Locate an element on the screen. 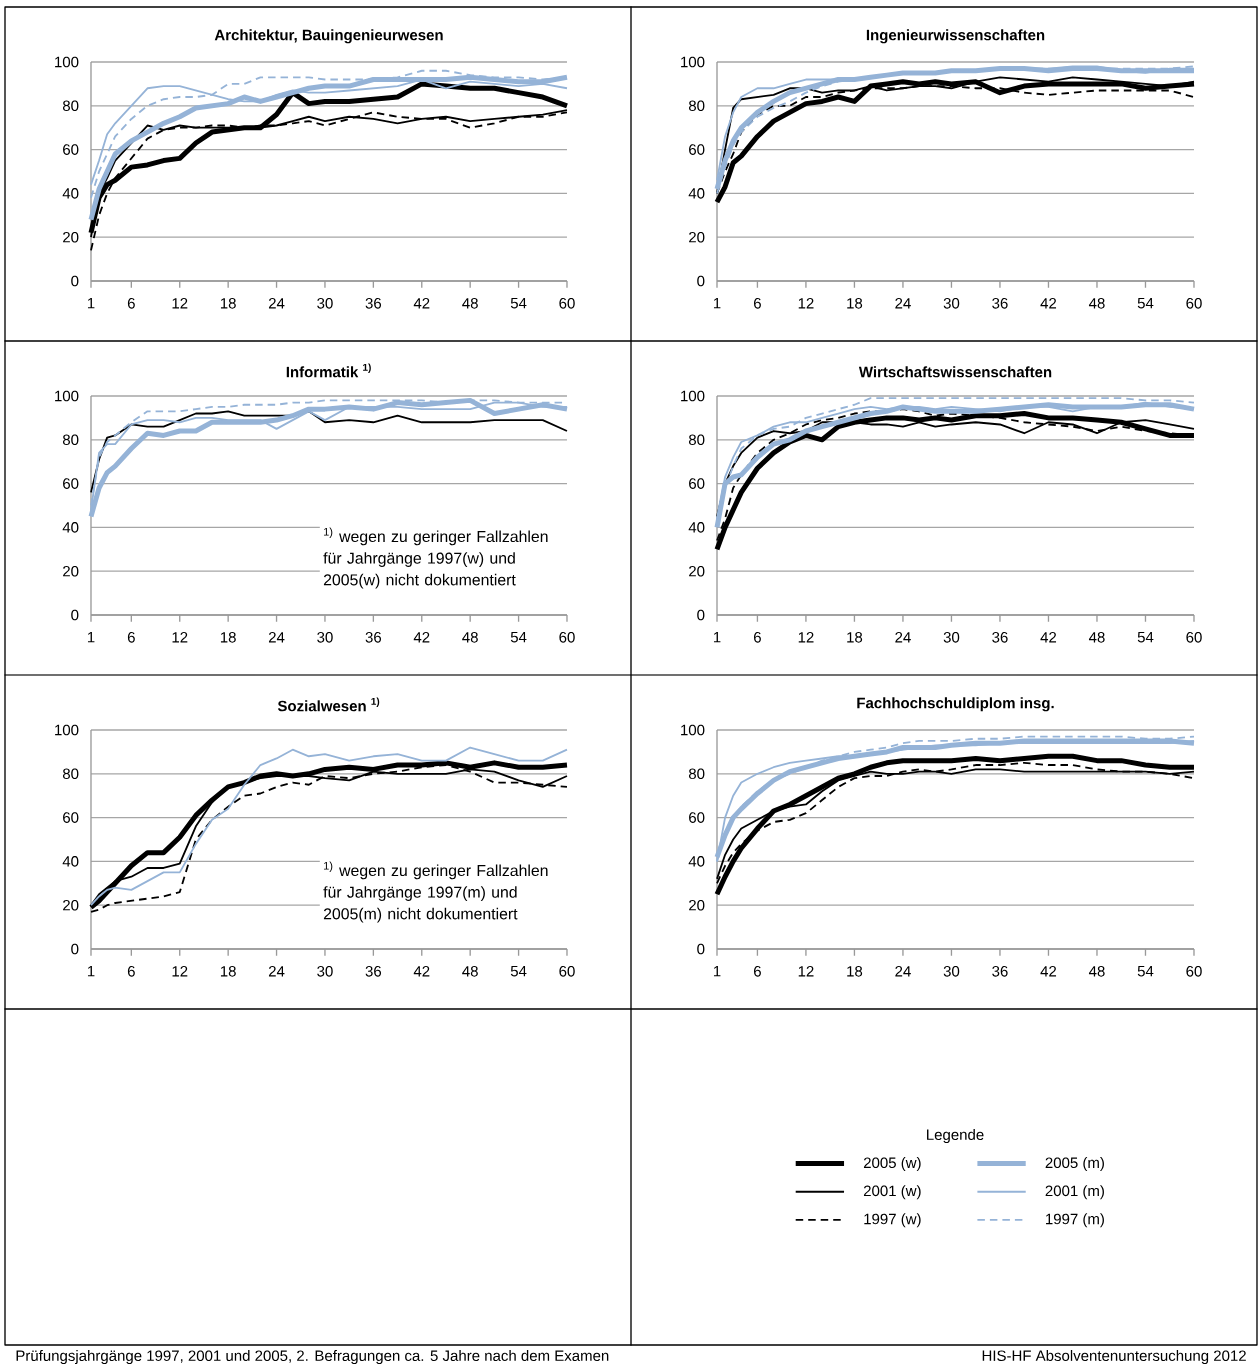 The width and height of the screenshot is (1258, 1367). legend-label: 2005 (w) is located at coordinates (892, 1164).